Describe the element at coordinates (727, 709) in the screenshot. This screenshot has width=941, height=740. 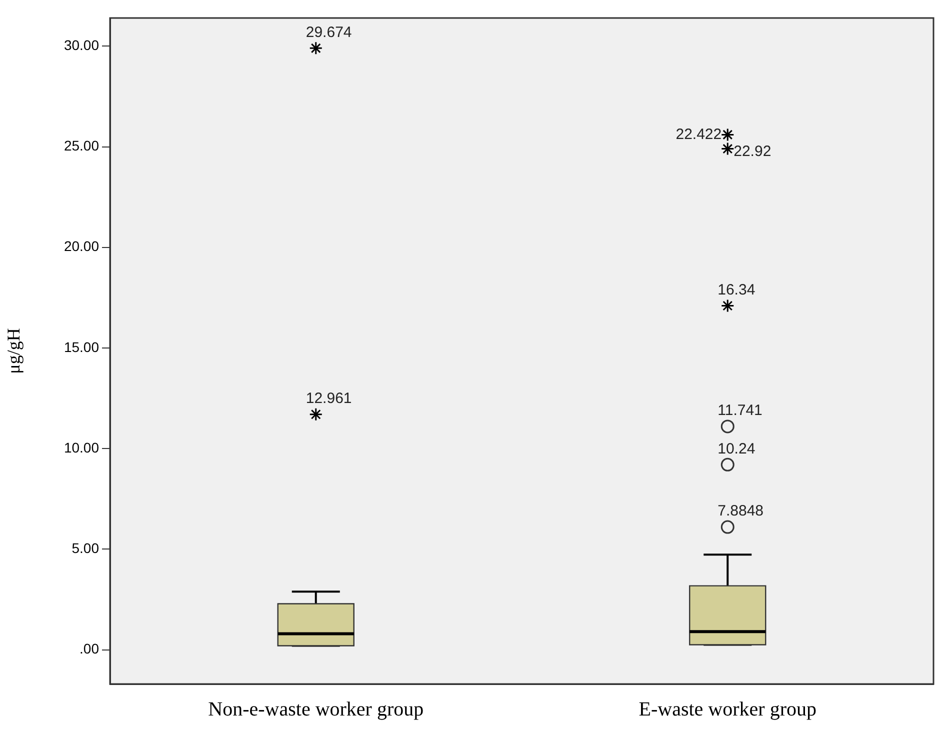
I see `x-tick-label: E-waste worker group` at that location.